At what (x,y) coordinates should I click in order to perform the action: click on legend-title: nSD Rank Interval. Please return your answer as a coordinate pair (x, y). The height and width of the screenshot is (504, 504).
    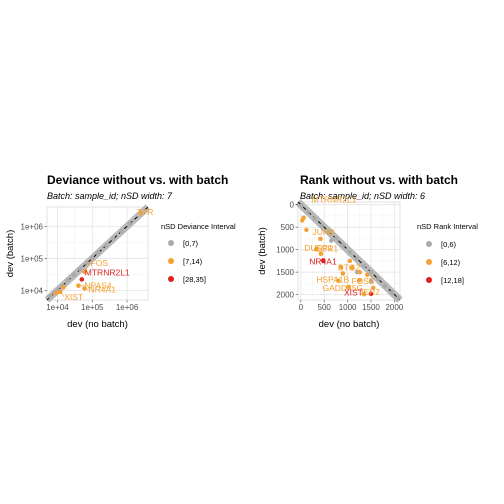
    Looking at the image, I should click on (447, 226).